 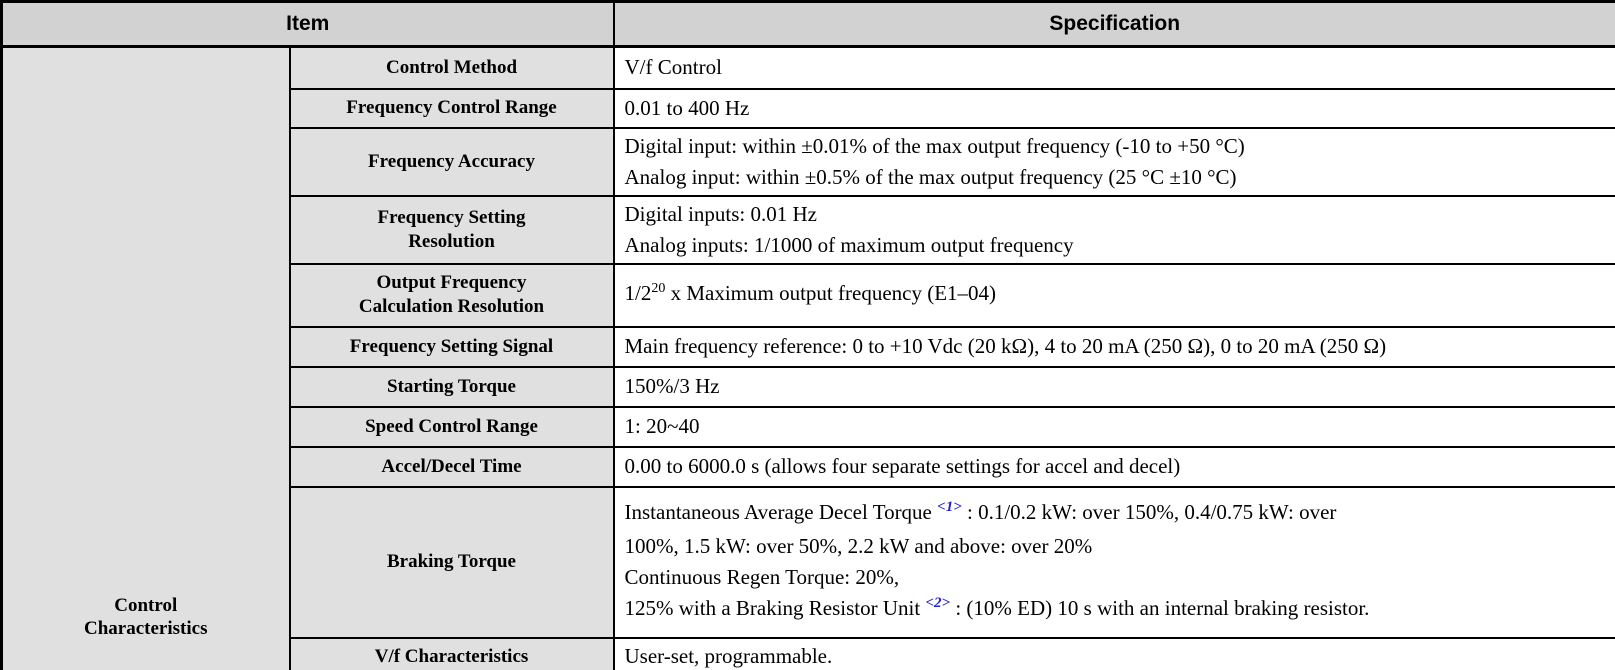 I want to click on header-item: Item, so click(x=307, y=24).